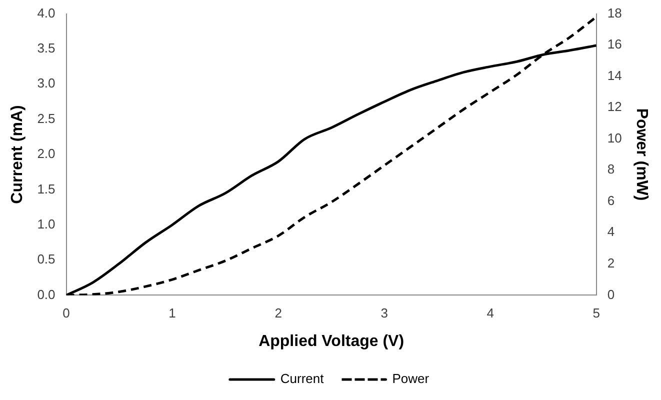 The height and width of the screenshot is (400, 661). Describe the element at coordinates (46, 259) in the screenshot. I see `y-tick-label: 0.5` at that location.